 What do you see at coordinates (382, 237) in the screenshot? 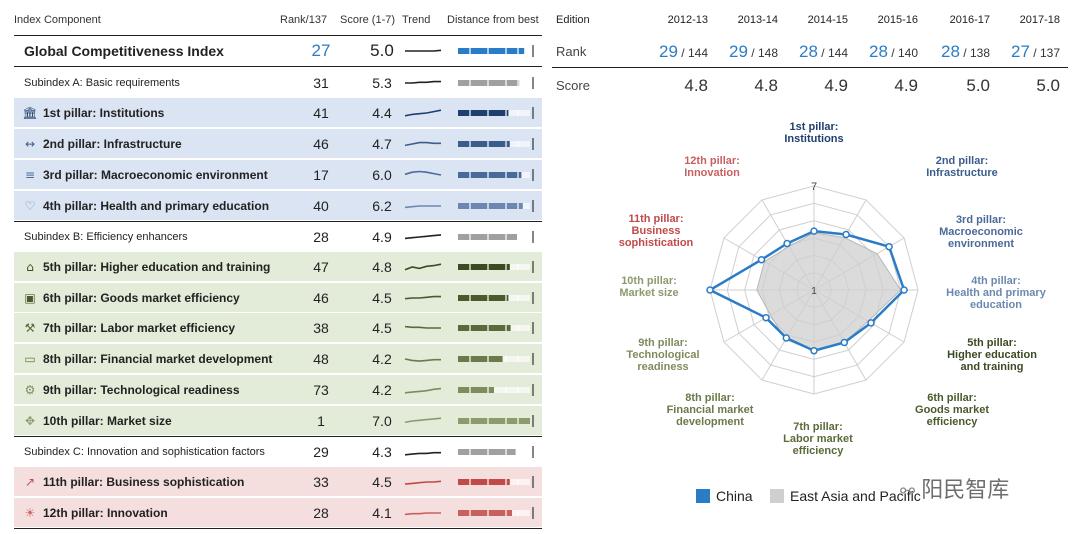
I see `row-score: 4.9` at bounding box center [382, 237].